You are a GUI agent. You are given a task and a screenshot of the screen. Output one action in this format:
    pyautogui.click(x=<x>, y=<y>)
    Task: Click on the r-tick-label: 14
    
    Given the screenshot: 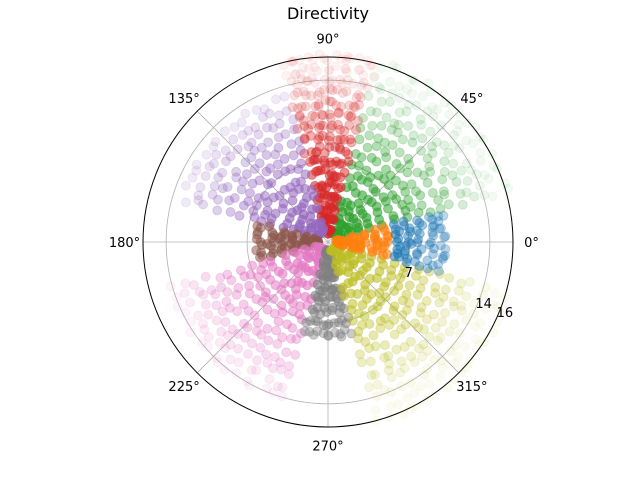 What is the action you would take?
    pyautogui.click(x=483, y=304)
    